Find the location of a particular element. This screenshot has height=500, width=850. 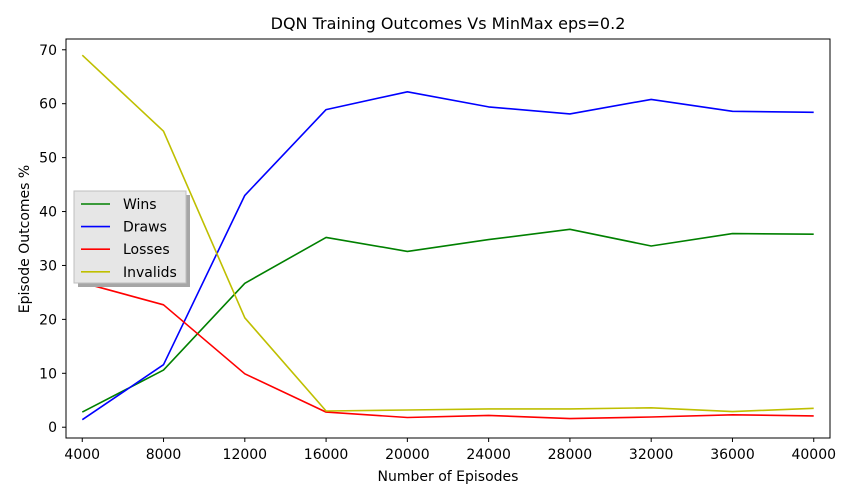

y-tick-label: 0 is located at coordinates (52, 428).